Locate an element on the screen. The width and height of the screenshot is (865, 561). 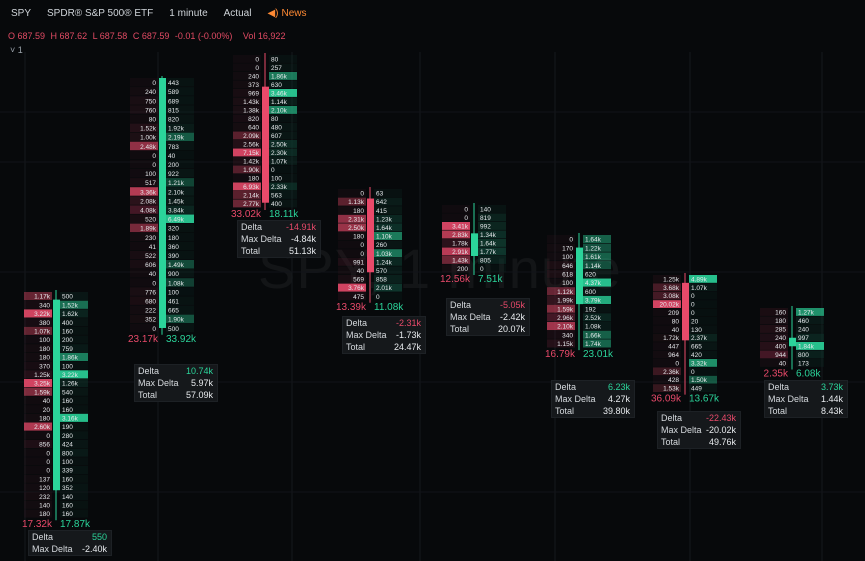
bid-volume-label: 40 is located at coordinates (361, 271).